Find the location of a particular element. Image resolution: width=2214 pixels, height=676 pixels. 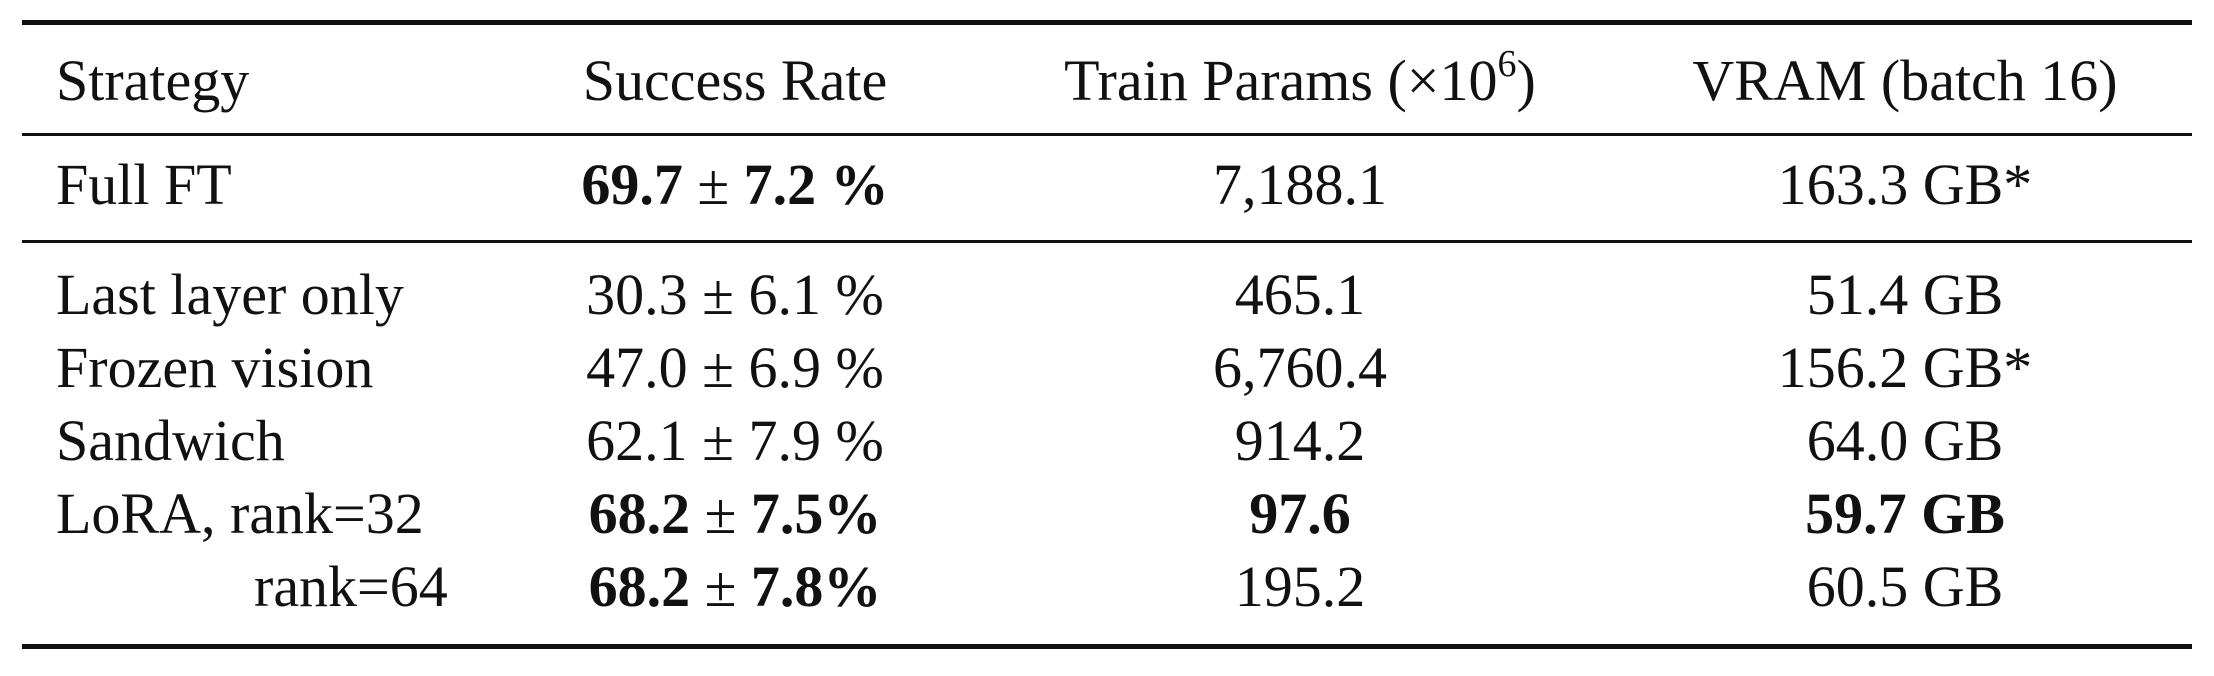

strategy-cell: Full FT is located at coordinates (144, 184).